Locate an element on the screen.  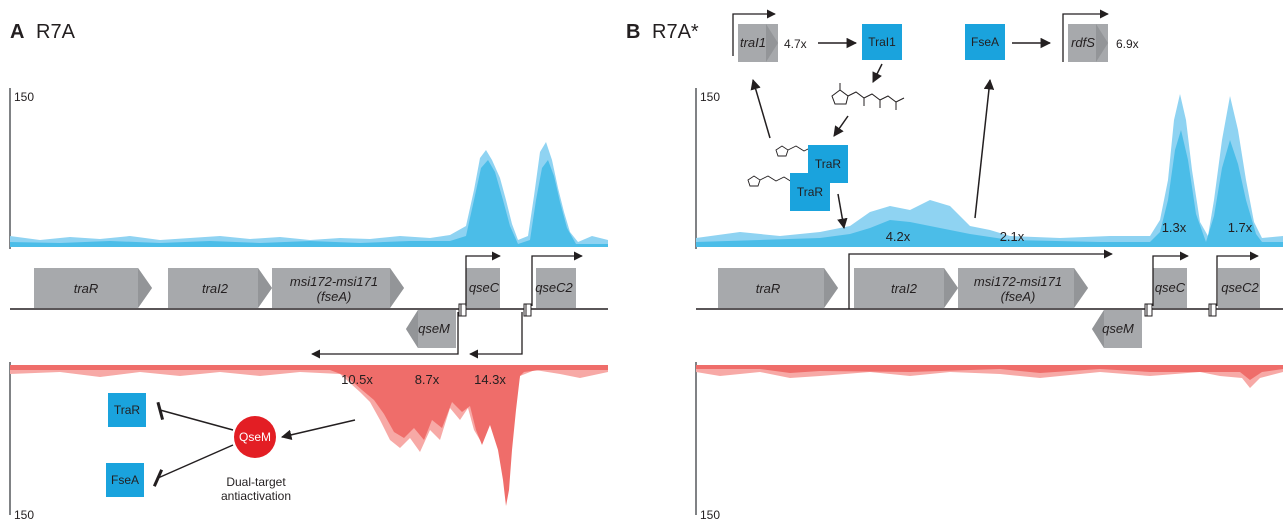
protein-box-fseA-b is located at coordinates (985, 42).